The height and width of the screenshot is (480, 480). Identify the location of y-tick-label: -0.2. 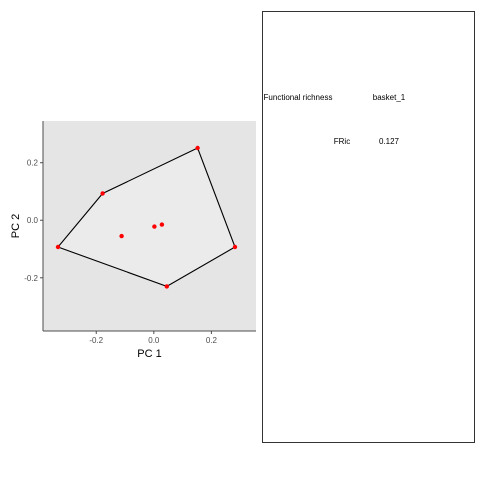
(31, 278).